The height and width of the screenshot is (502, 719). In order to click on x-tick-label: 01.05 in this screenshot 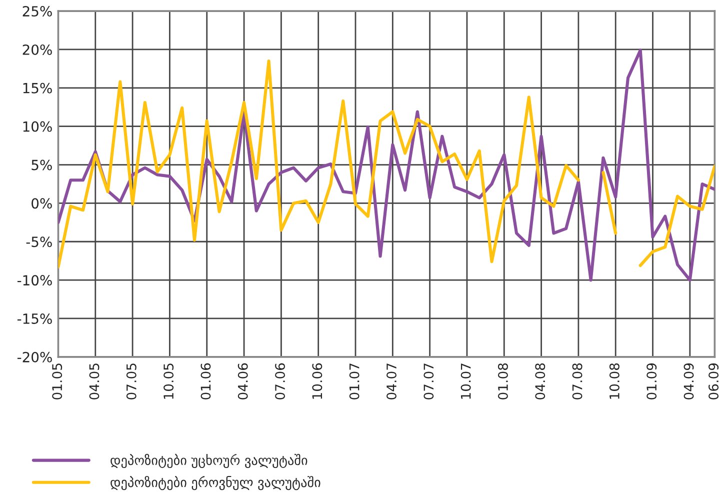, I will do `click(57, 382)`.